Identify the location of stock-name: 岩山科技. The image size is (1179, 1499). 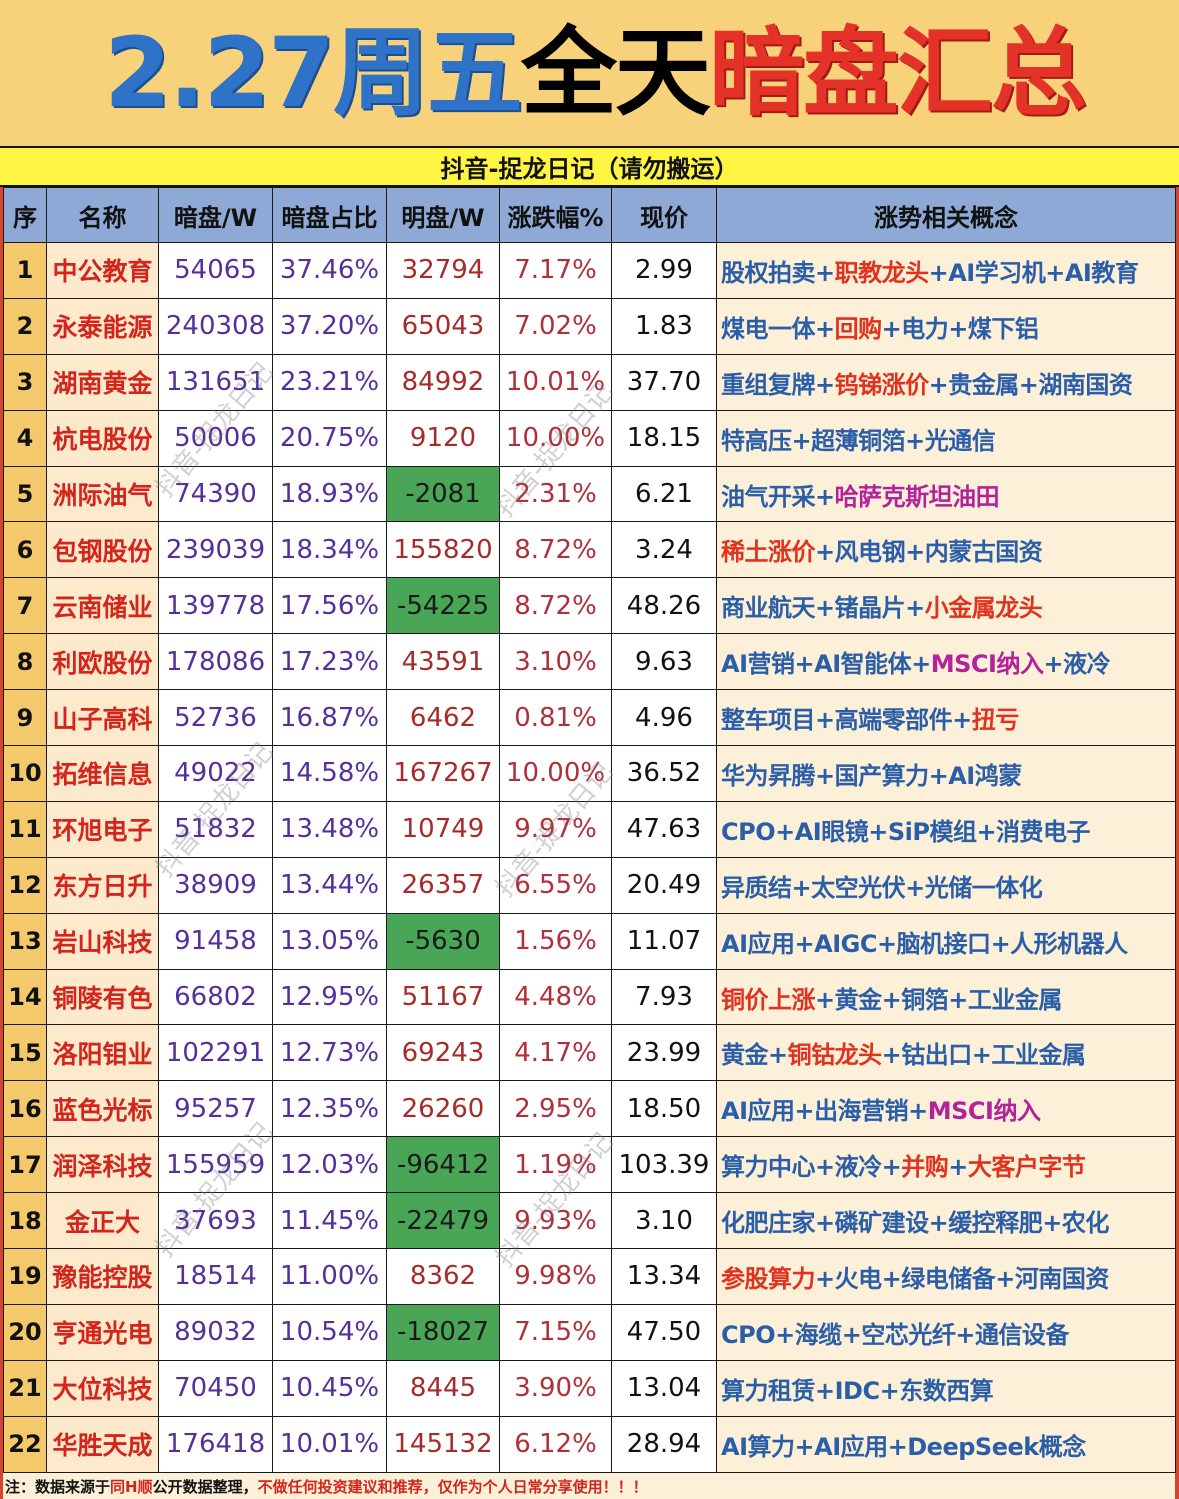
(102, 941).